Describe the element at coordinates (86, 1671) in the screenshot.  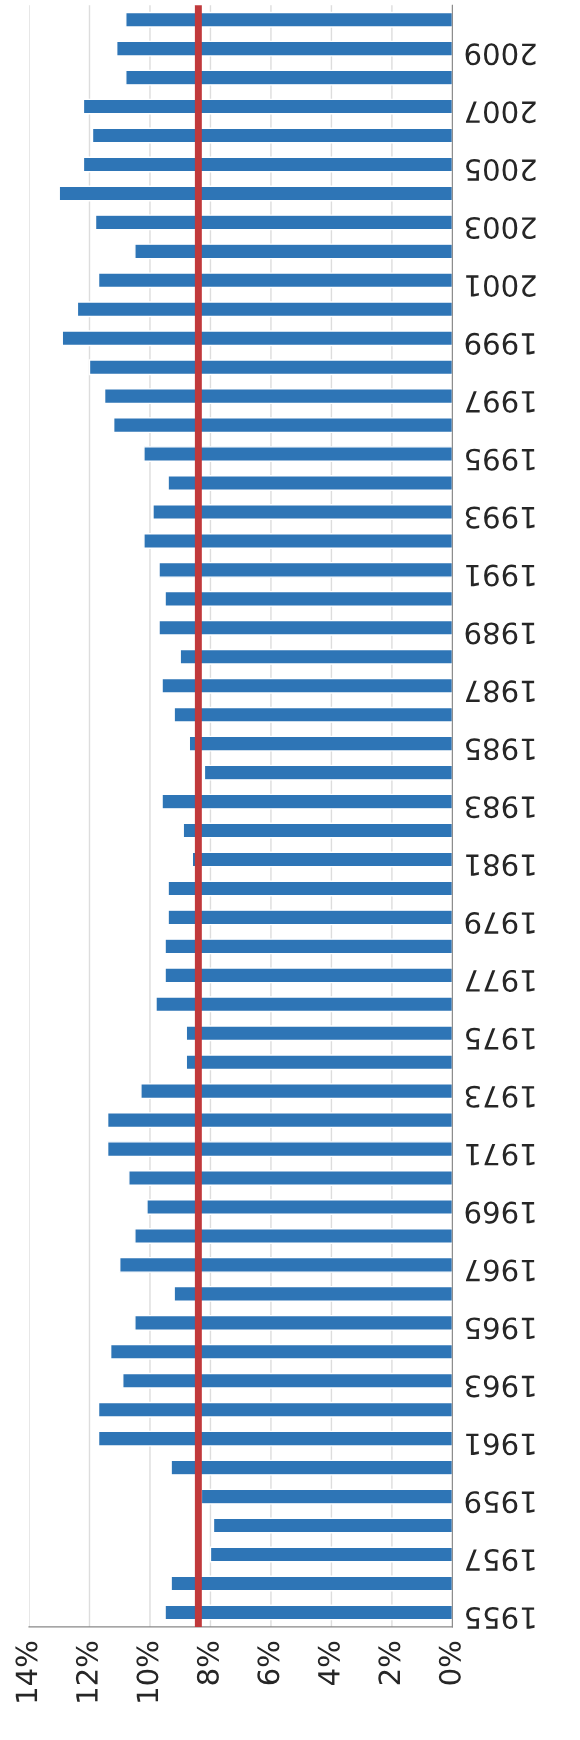
I see `x-tick-label: 12%` at that location.